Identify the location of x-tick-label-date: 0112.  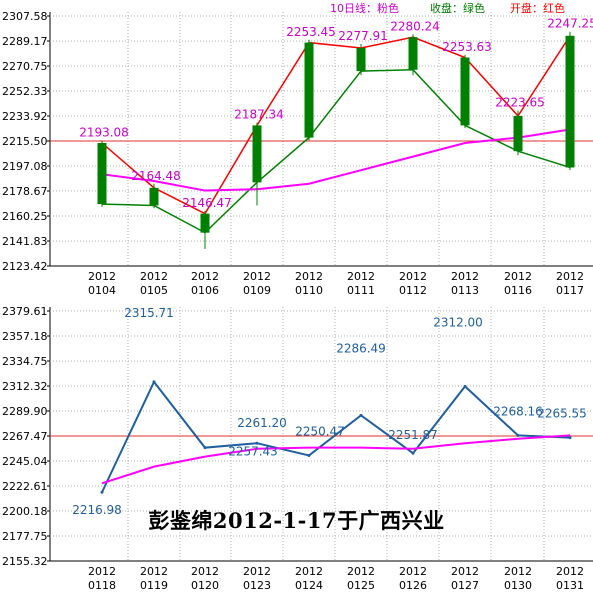
(413, 290).